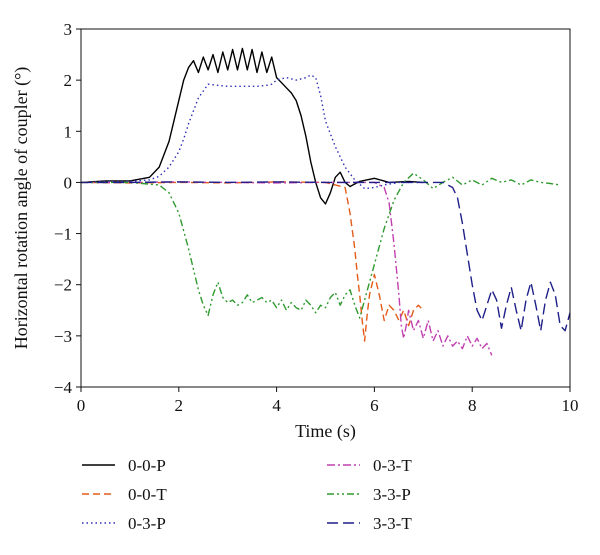 The height and width of the screenshot is (555, 600). Describe the element at coordinates (392, 465) in the screenshot. I see `legend-label: 0-3-T` at that location.